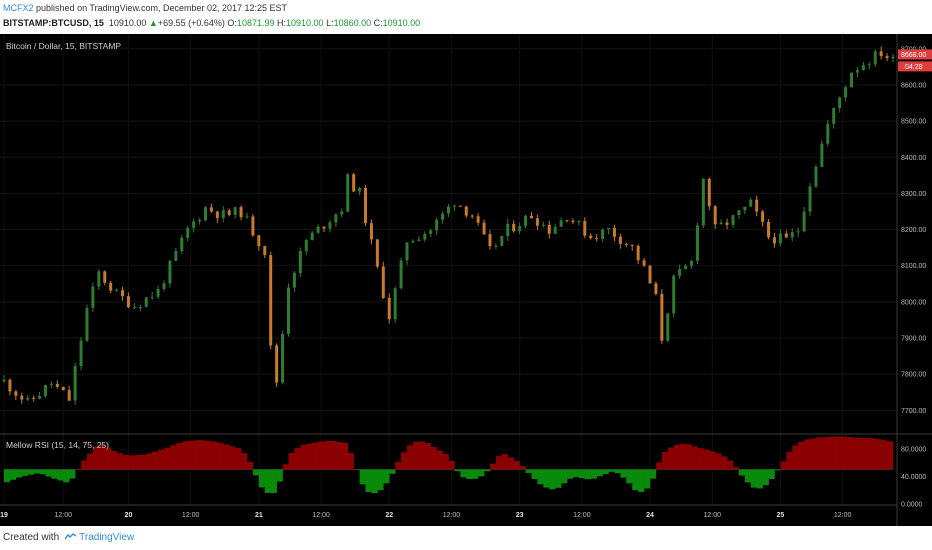  Describe the element at coordinates (913, 230) in the screenshot. I see `price-tick-label: 8200.00` at that location.